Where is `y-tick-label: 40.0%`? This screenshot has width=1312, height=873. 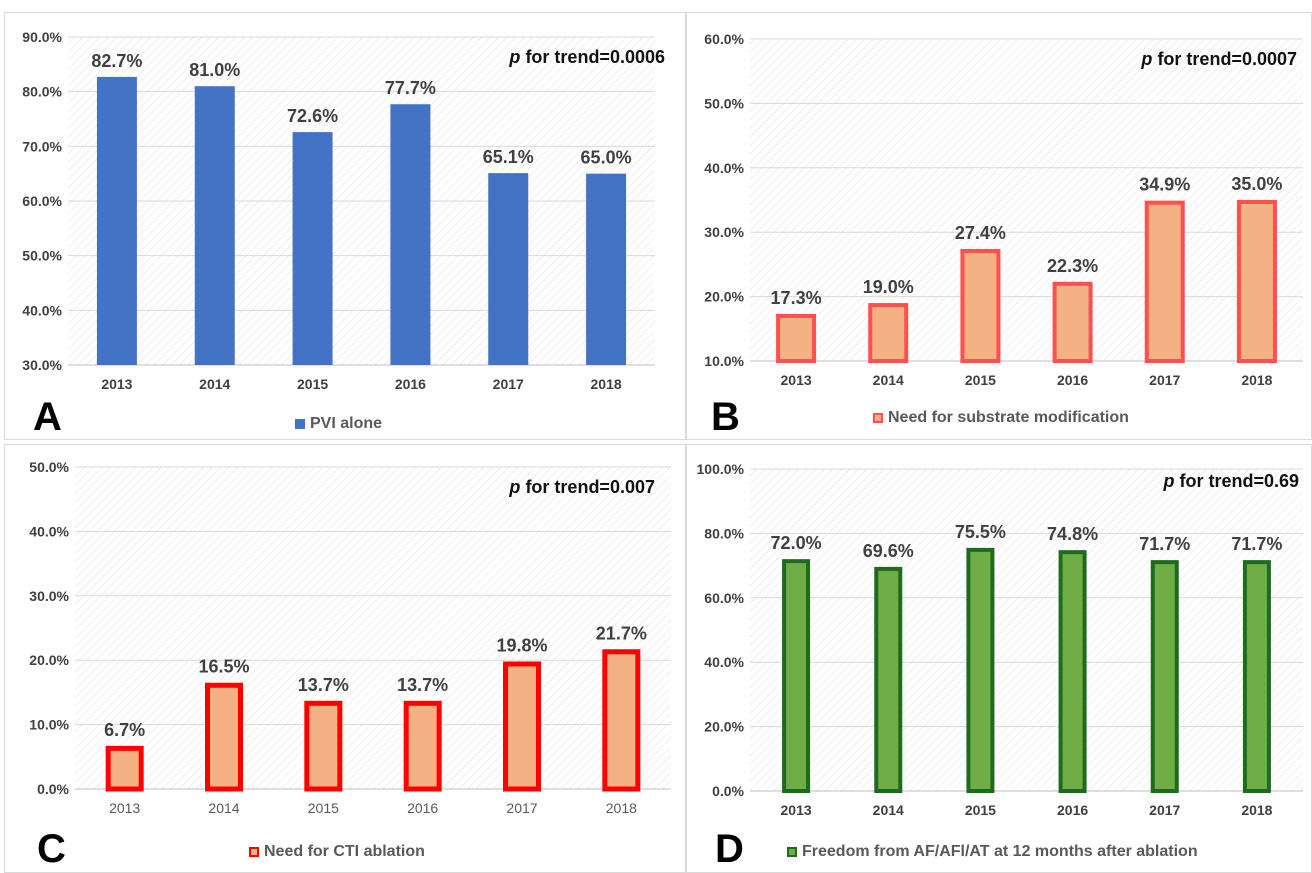
y-tick-label: 40.0% is located at coordinates (724, 662).